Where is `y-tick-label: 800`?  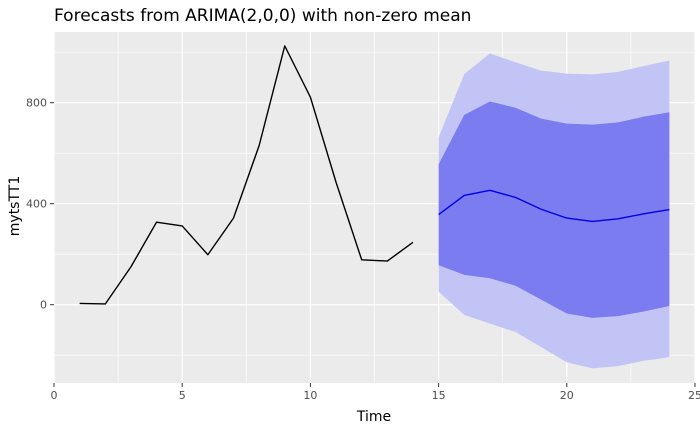 y-tick-label: 800 is located at coordinates (36, 103).